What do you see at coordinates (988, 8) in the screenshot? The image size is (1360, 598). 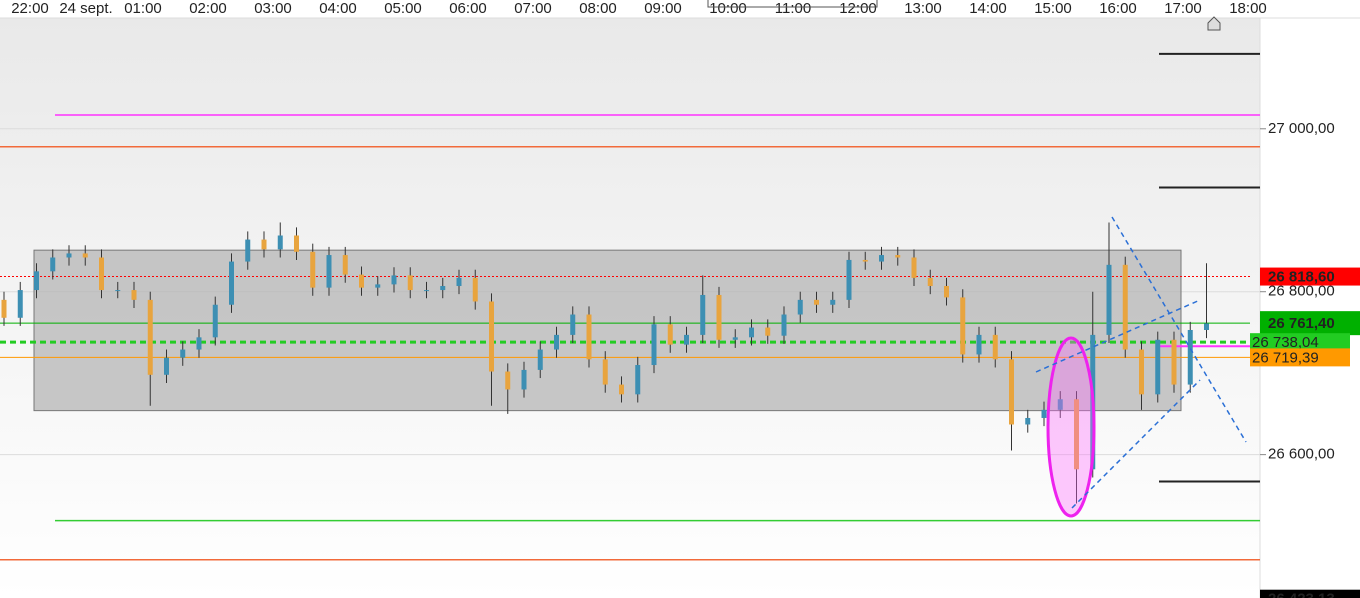 I see `x-tick-label: 14:00` at bounding box center [988, 8].